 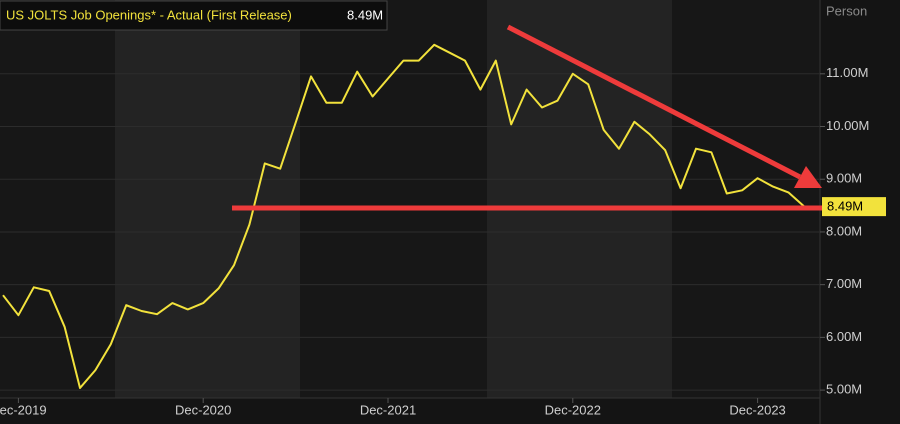 What do you see at coordinates (757, 409) in the screenshot?
I see `x-tick-label: Dec-2023` at bounding box center [757, 409].